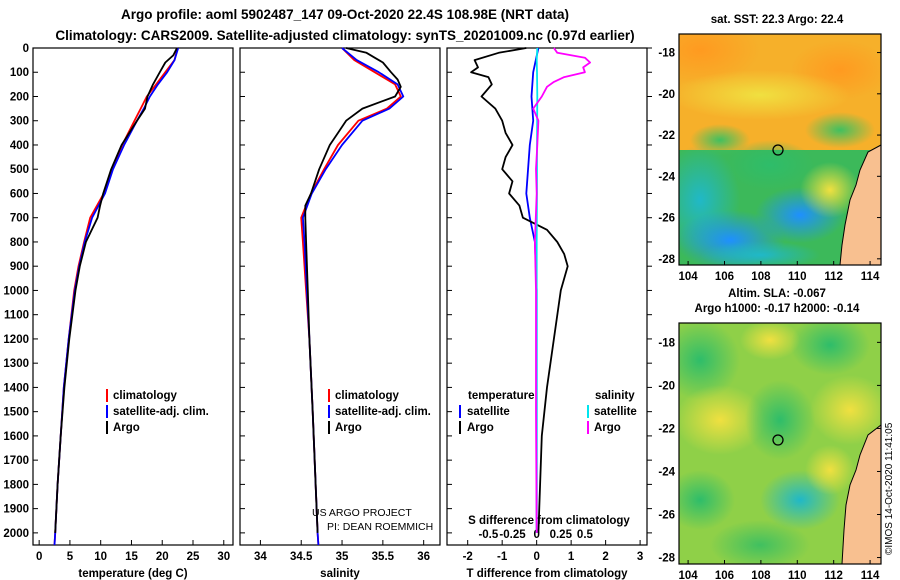 This screenshot has width=900, height=580. What do you see at coordinates (16, 340) in the screenshot?
I see `depth-tick-label: 1200` at bounding box center [16, 340].